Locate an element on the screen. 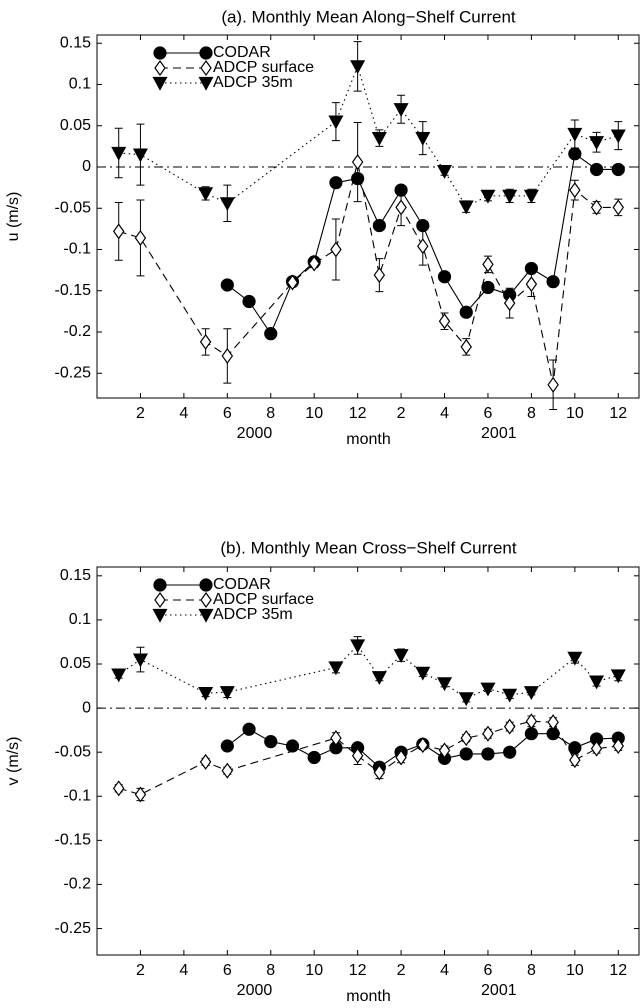  y-tick-label: -0.15 is located at coordinates (73, 290).